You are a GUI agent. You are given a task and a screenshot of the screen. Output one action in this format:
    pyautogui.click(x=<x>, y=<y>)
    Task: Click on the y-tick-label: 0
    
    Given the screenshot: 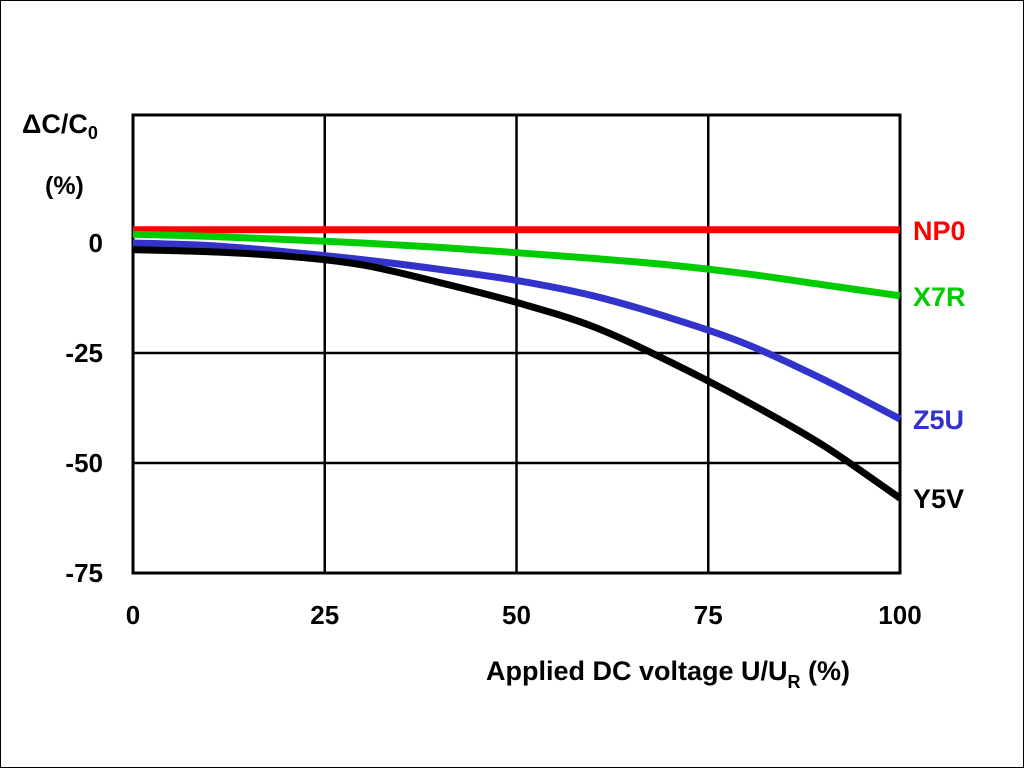 What is the action you would take?
    pyautogui.click(x=96, y=243)
    